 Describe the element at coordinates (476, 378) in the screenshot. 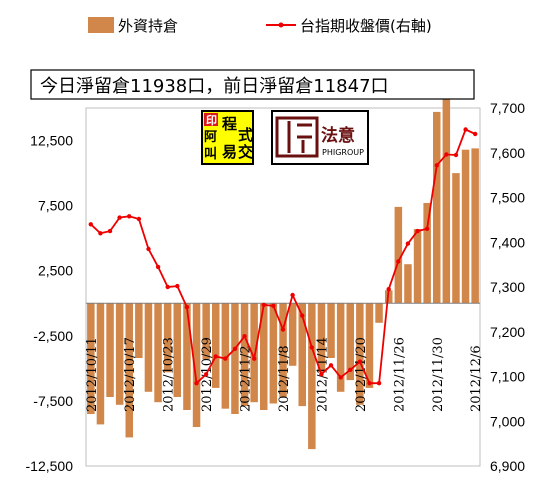

I see `x-tick-label: 2012/12/6` at that location.